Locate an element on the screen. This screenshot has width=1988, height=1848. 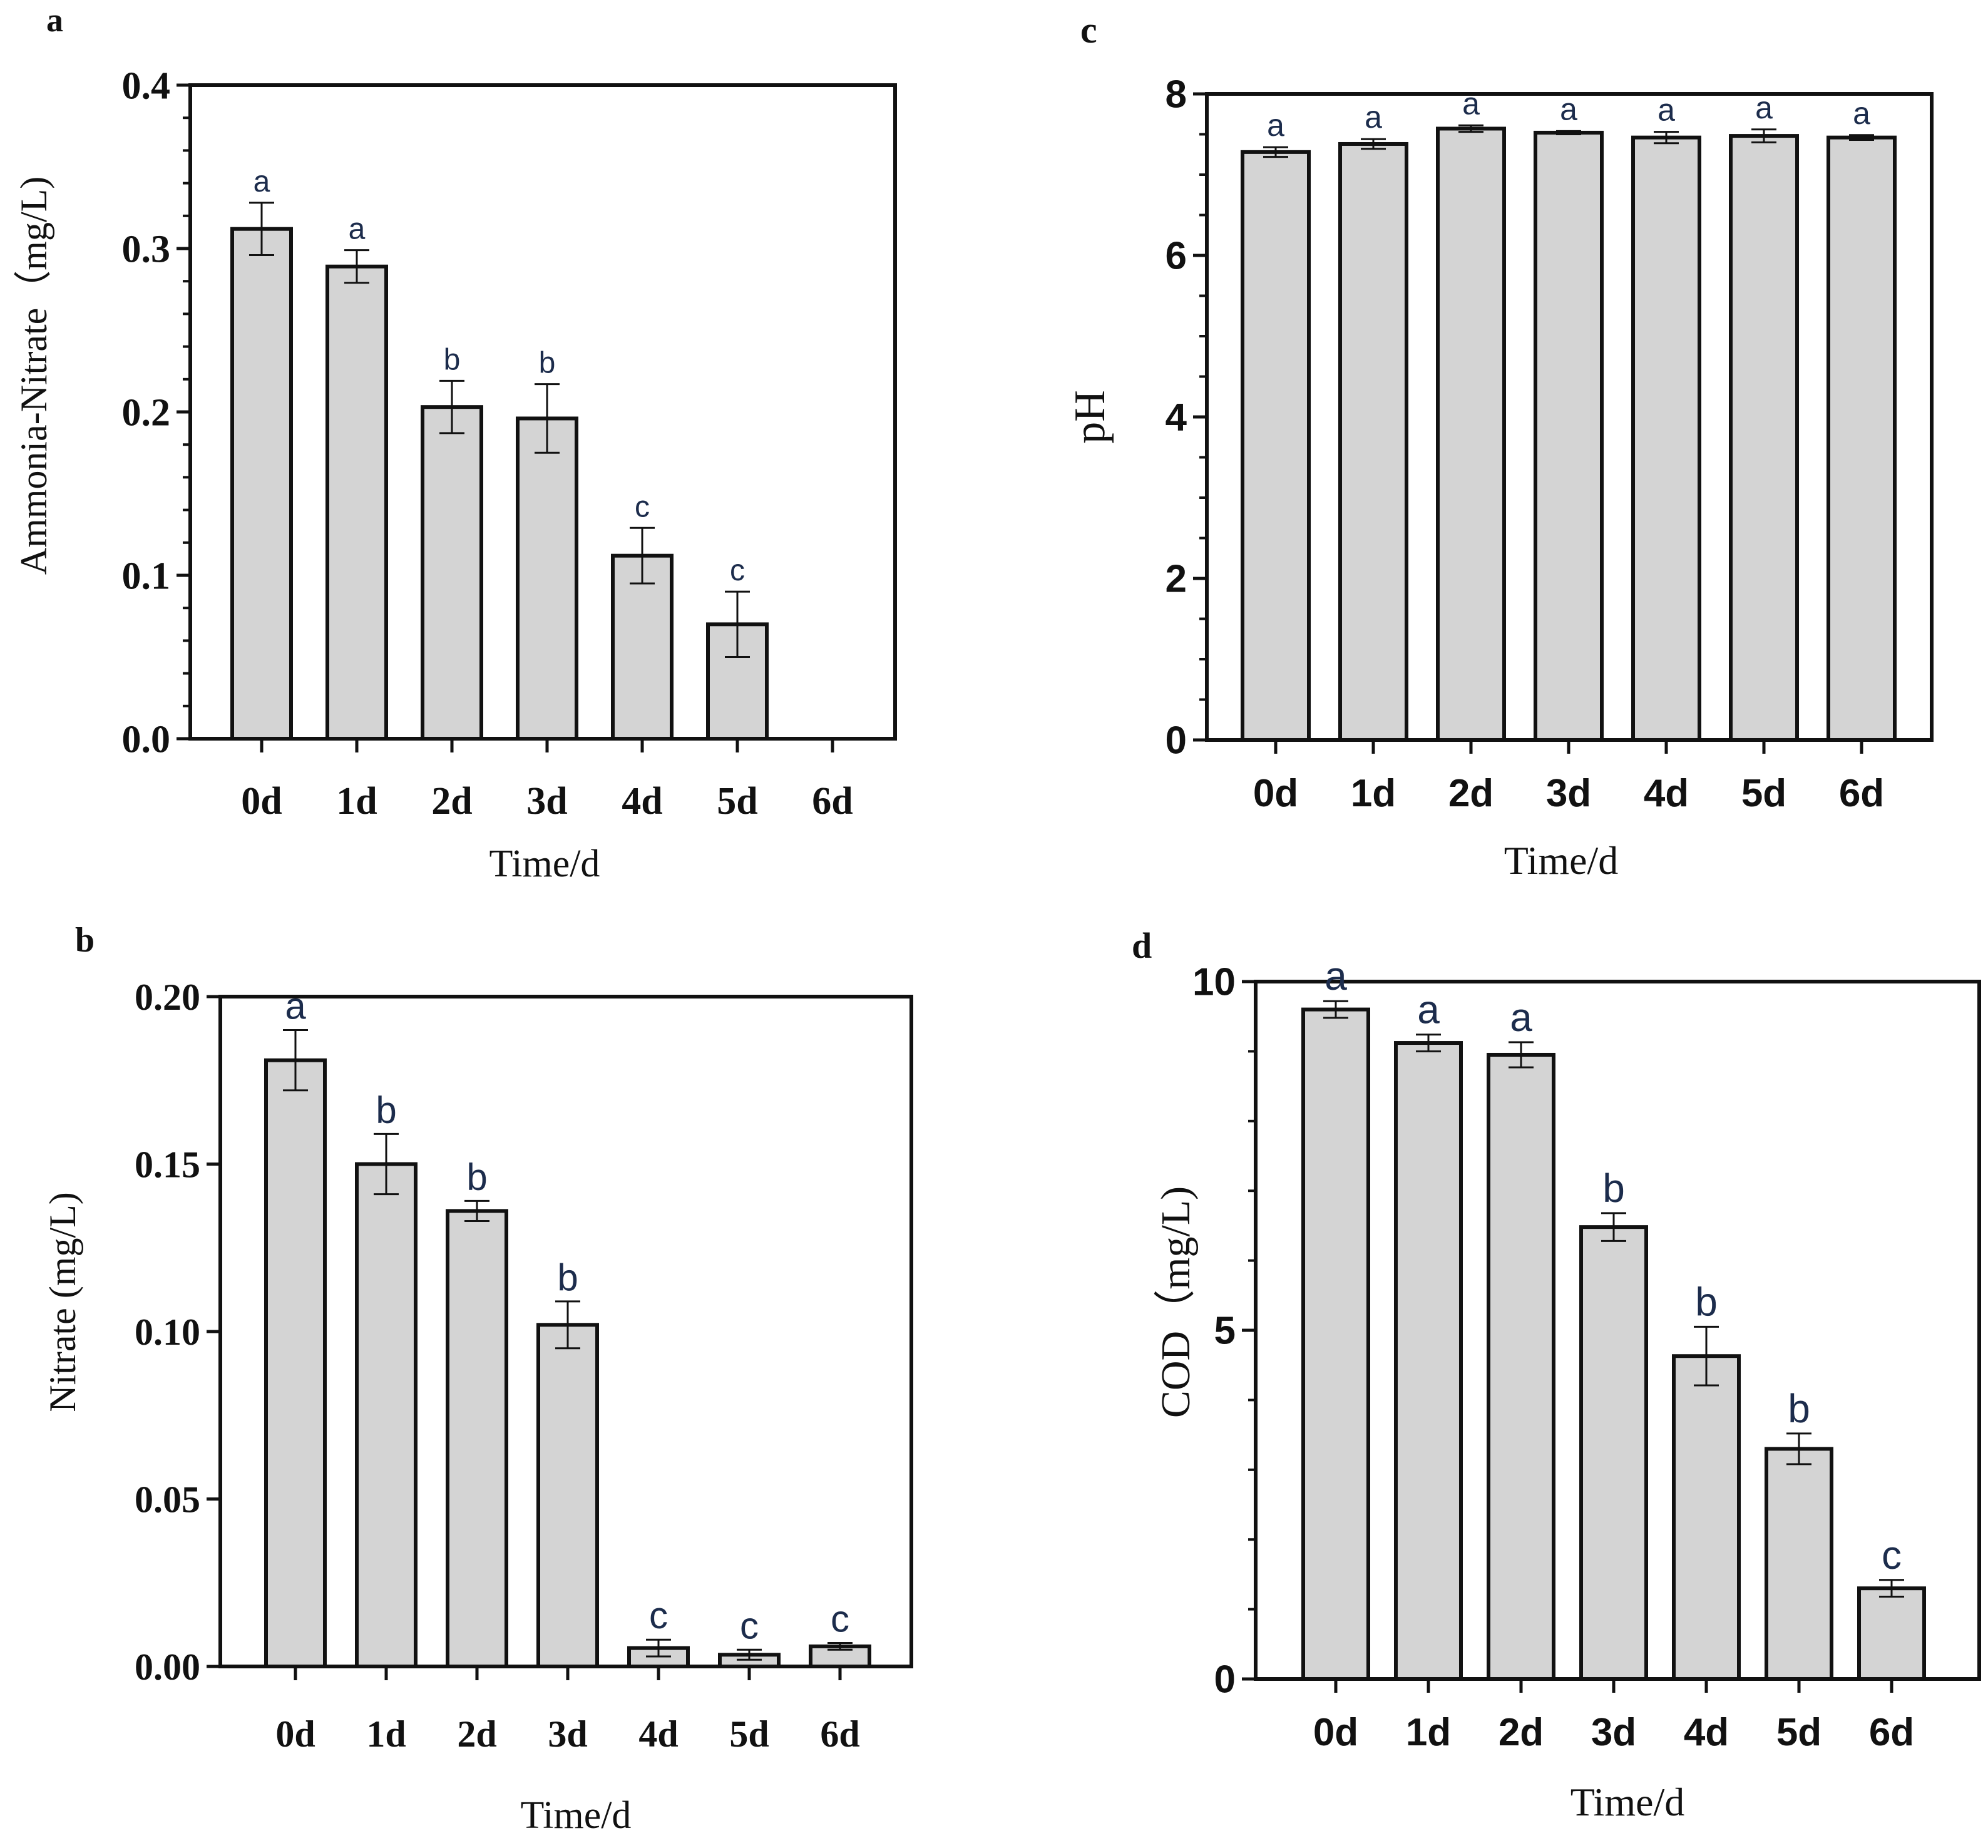
panel-b-ytick-label: 0.15 is located at coordinates (167, 1165).